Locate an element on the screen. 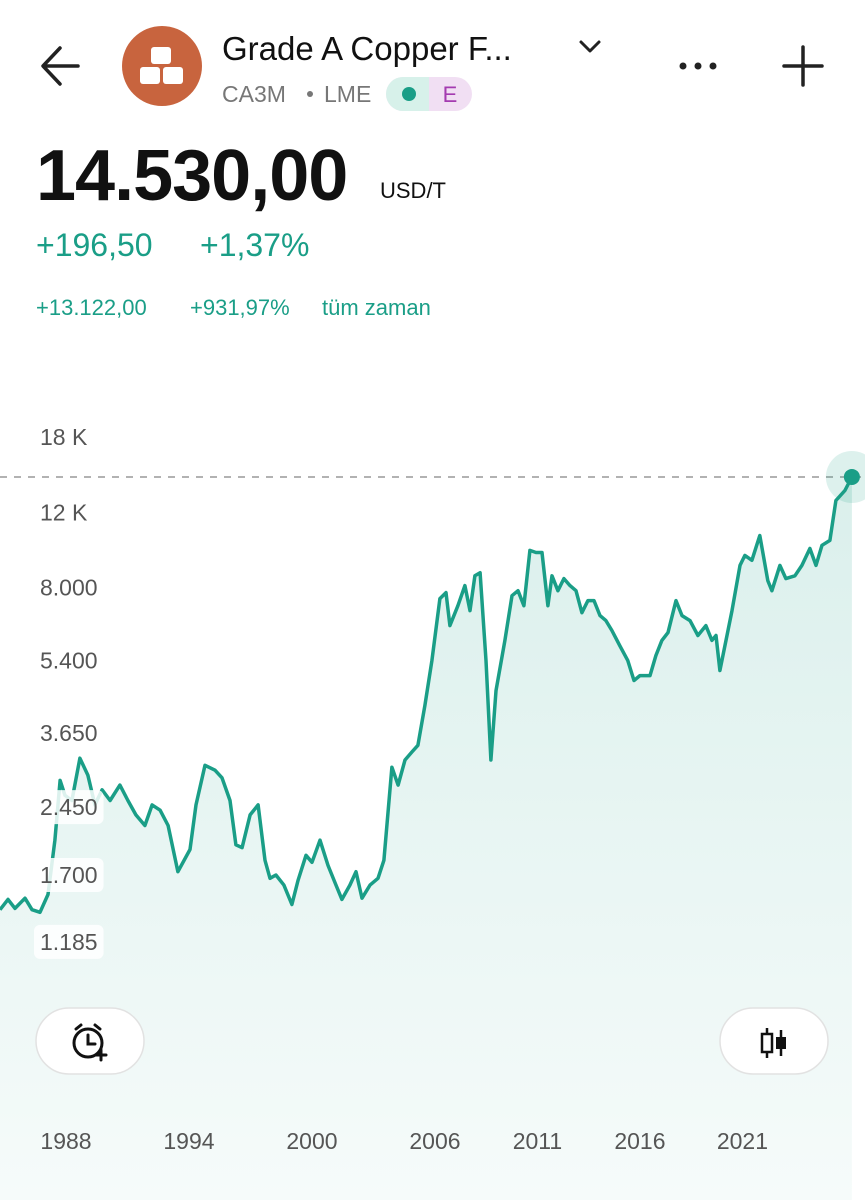 The height and width of the screenshot is (1200, 865). change-percent: +1,37% is located at coordinates (254, 245).